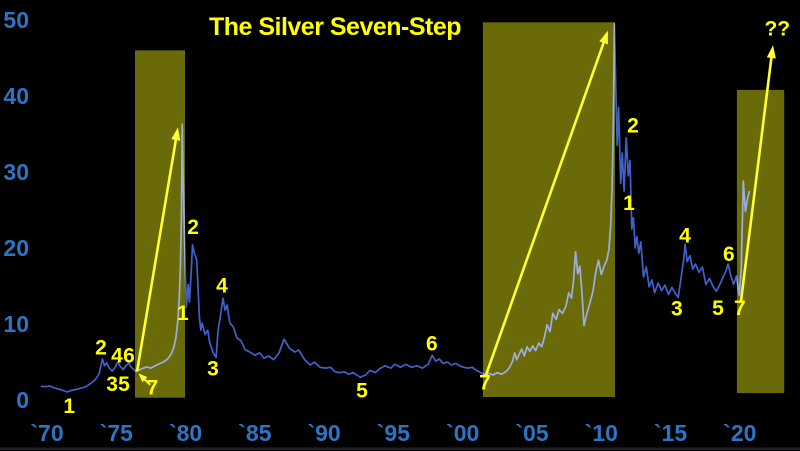 This screenshot has height=451, width=800. I want to click on x-tick-2020: `20, so click(739, 433).